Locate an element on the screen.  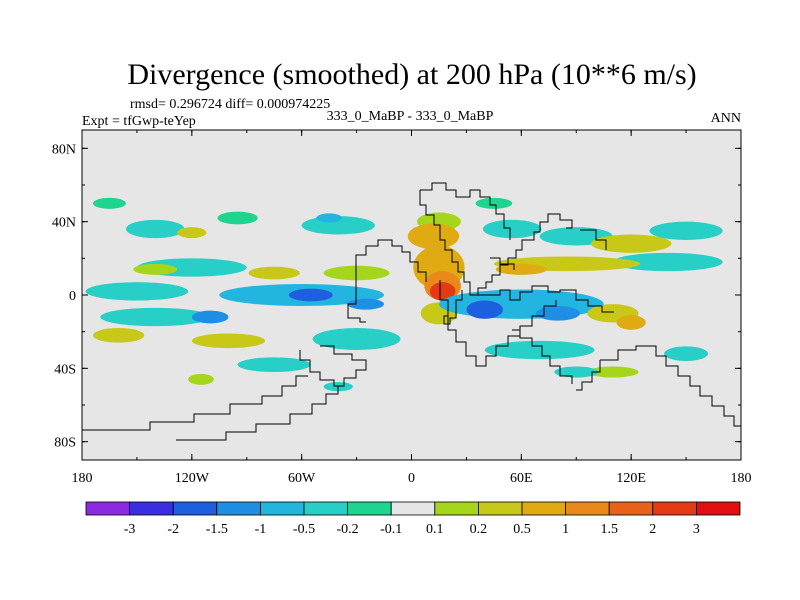
comparison-label: 333_0_MaBP - 333_0_MaBP is located at coordinates (410, 116).